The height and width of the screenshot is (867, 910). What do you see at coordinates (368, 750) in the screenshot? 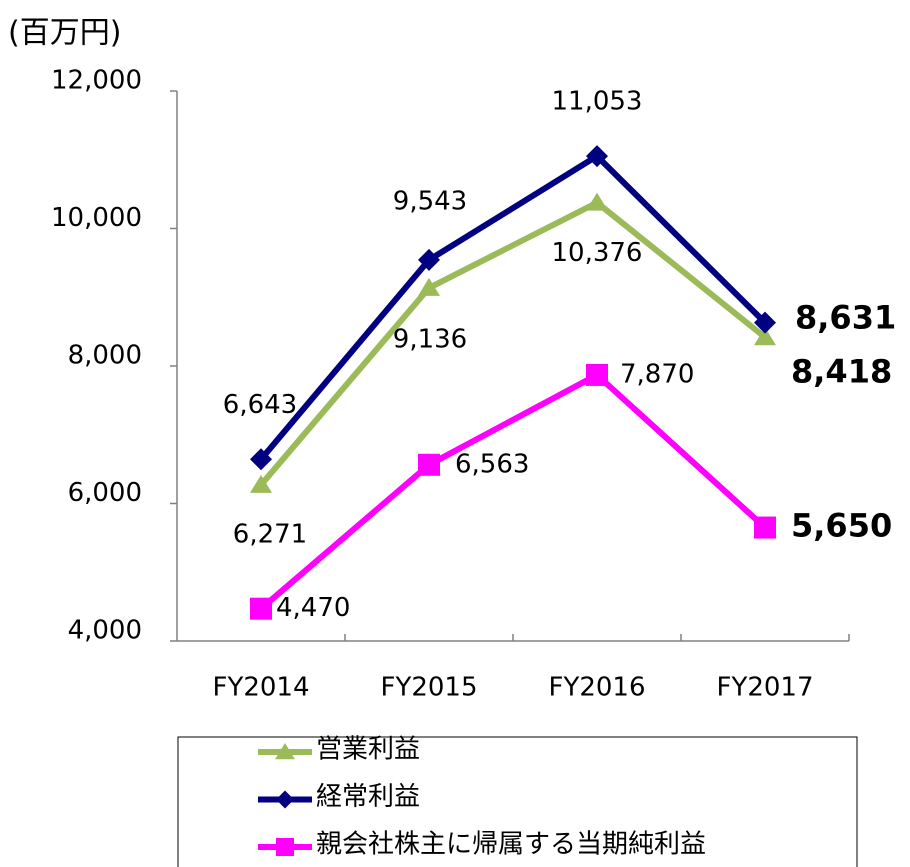
I see `legend-label: 営業利益` at bounding box center [368, 750].